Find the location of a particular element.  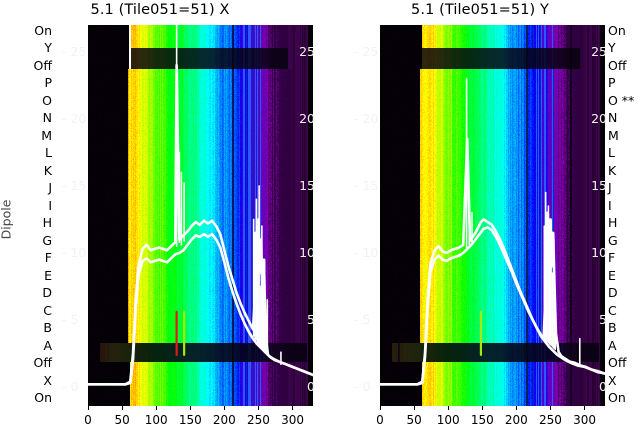

panel-x: 5.1 (Tile051=51) X is located at coordinates (160, 10).